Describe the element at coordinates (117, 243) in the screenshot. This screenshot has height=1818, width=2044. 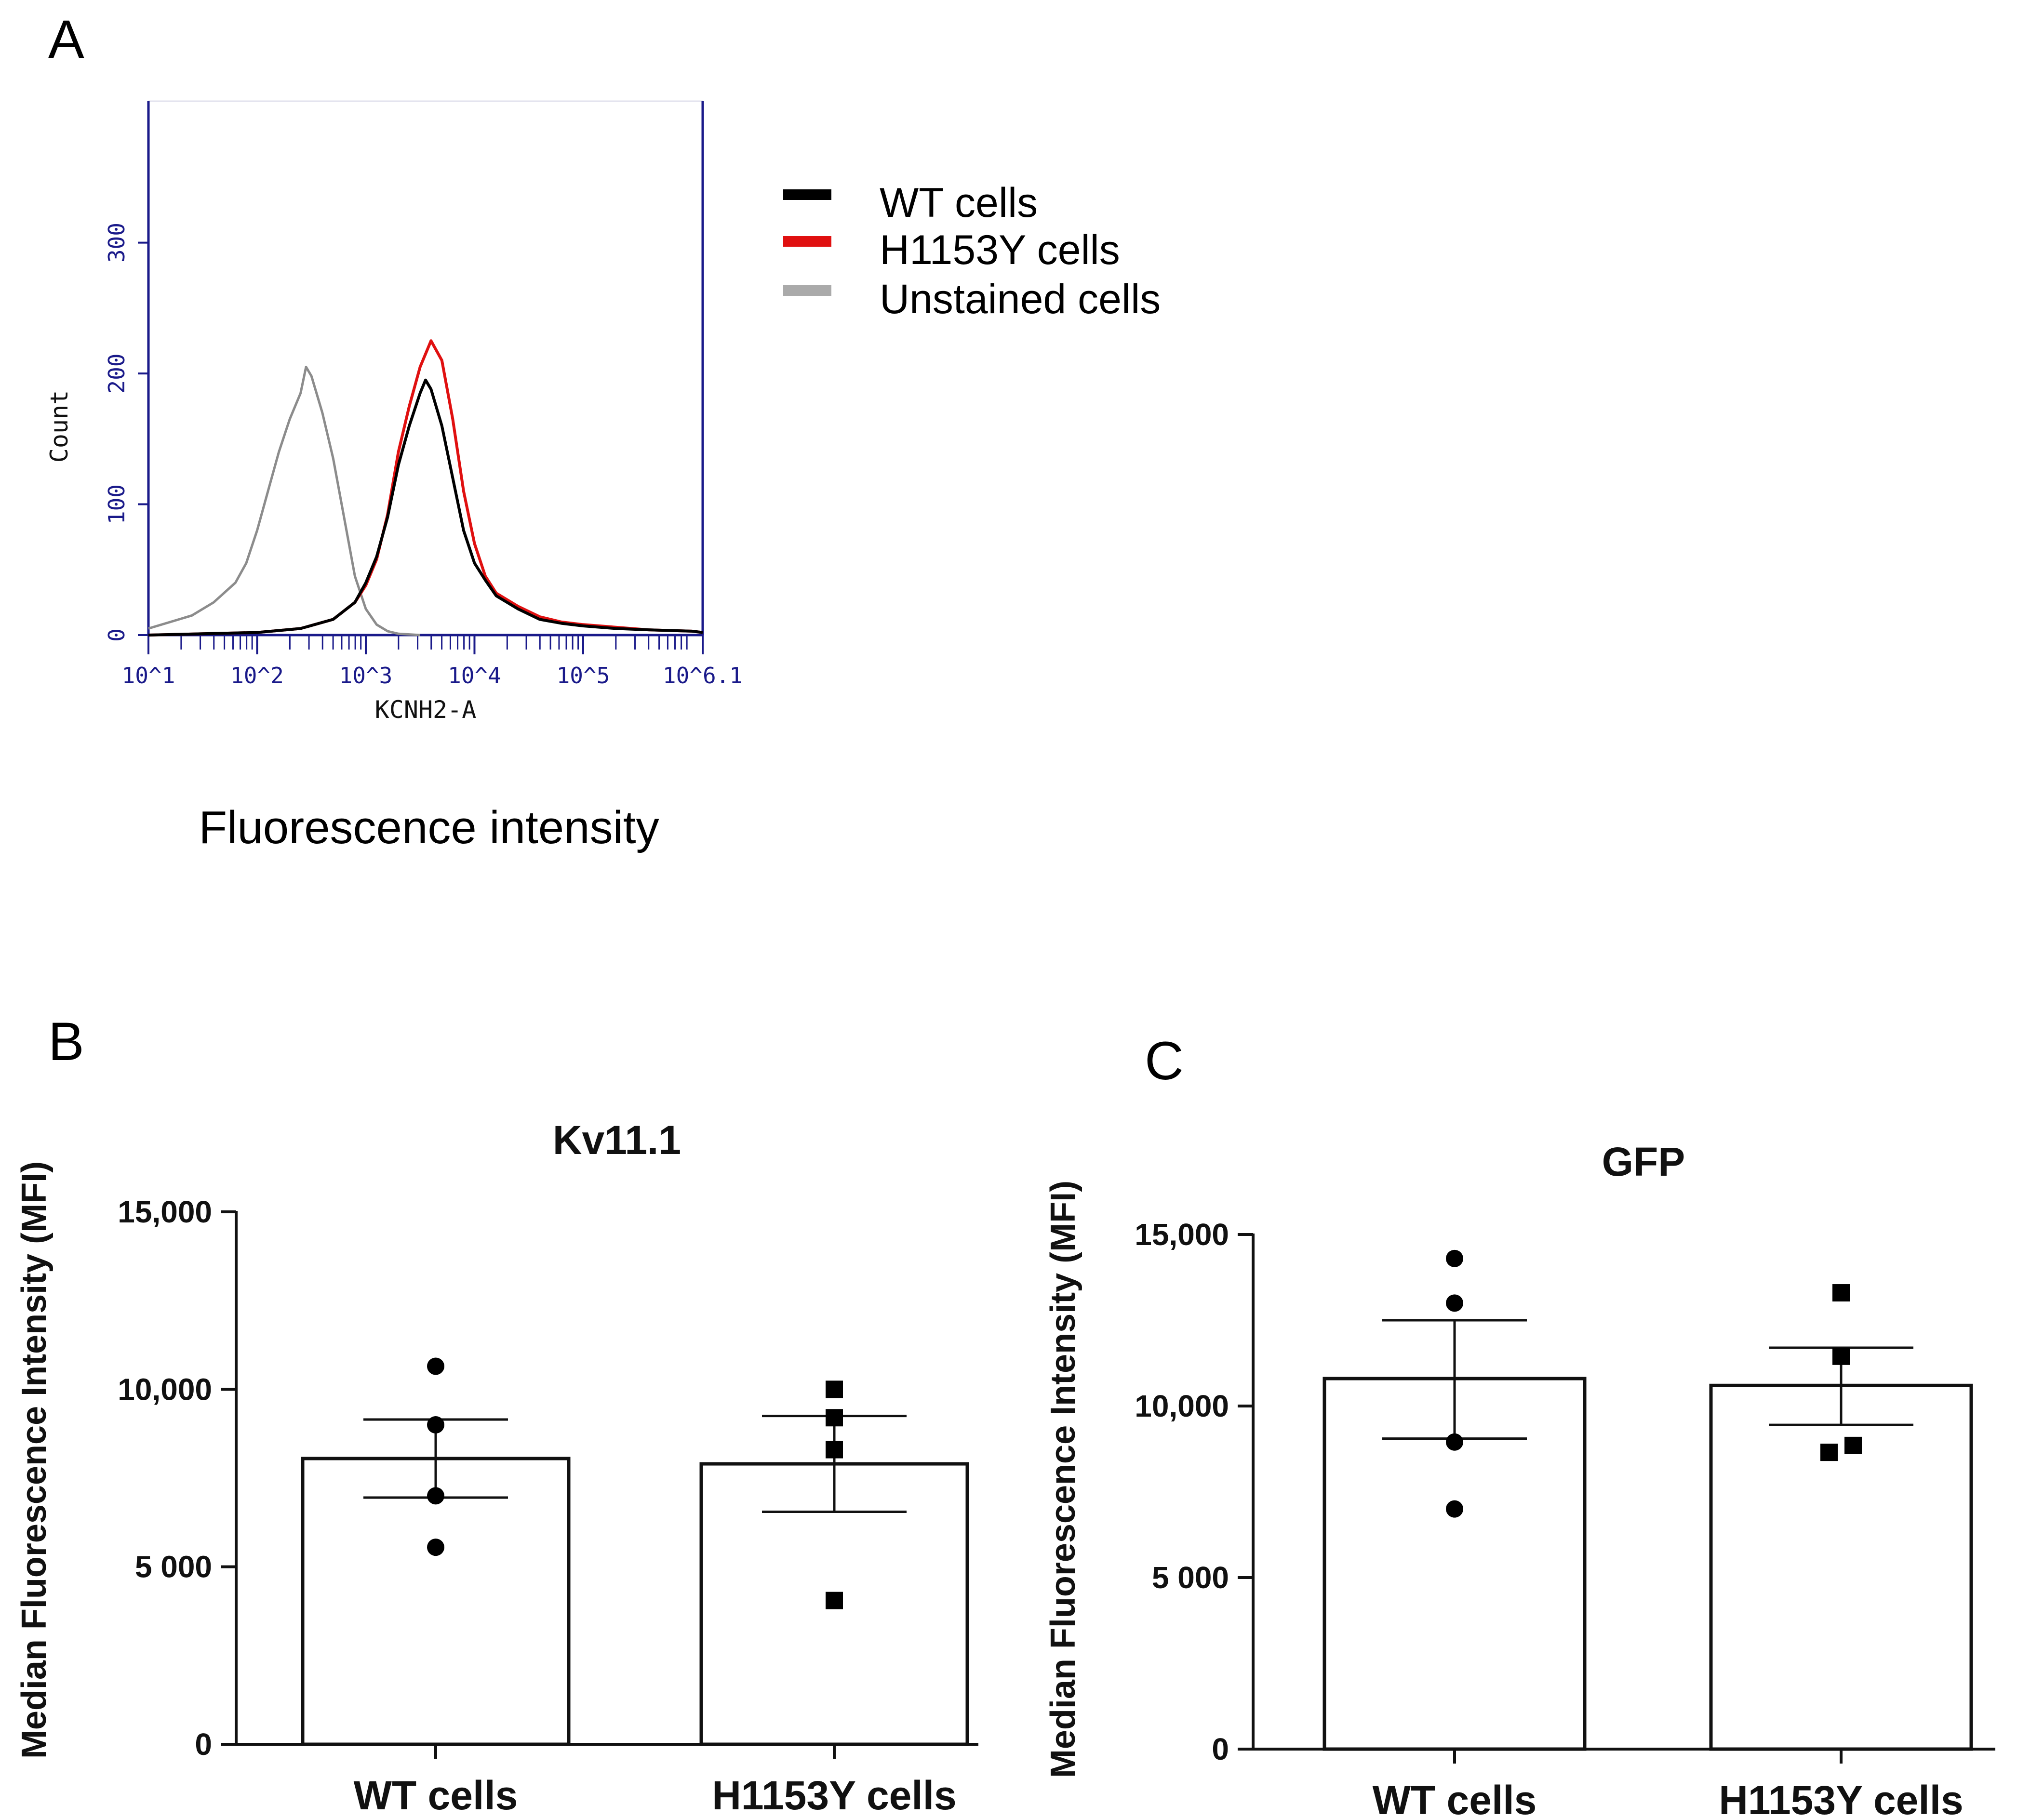
I see `y-tick-label: 300` at that location.